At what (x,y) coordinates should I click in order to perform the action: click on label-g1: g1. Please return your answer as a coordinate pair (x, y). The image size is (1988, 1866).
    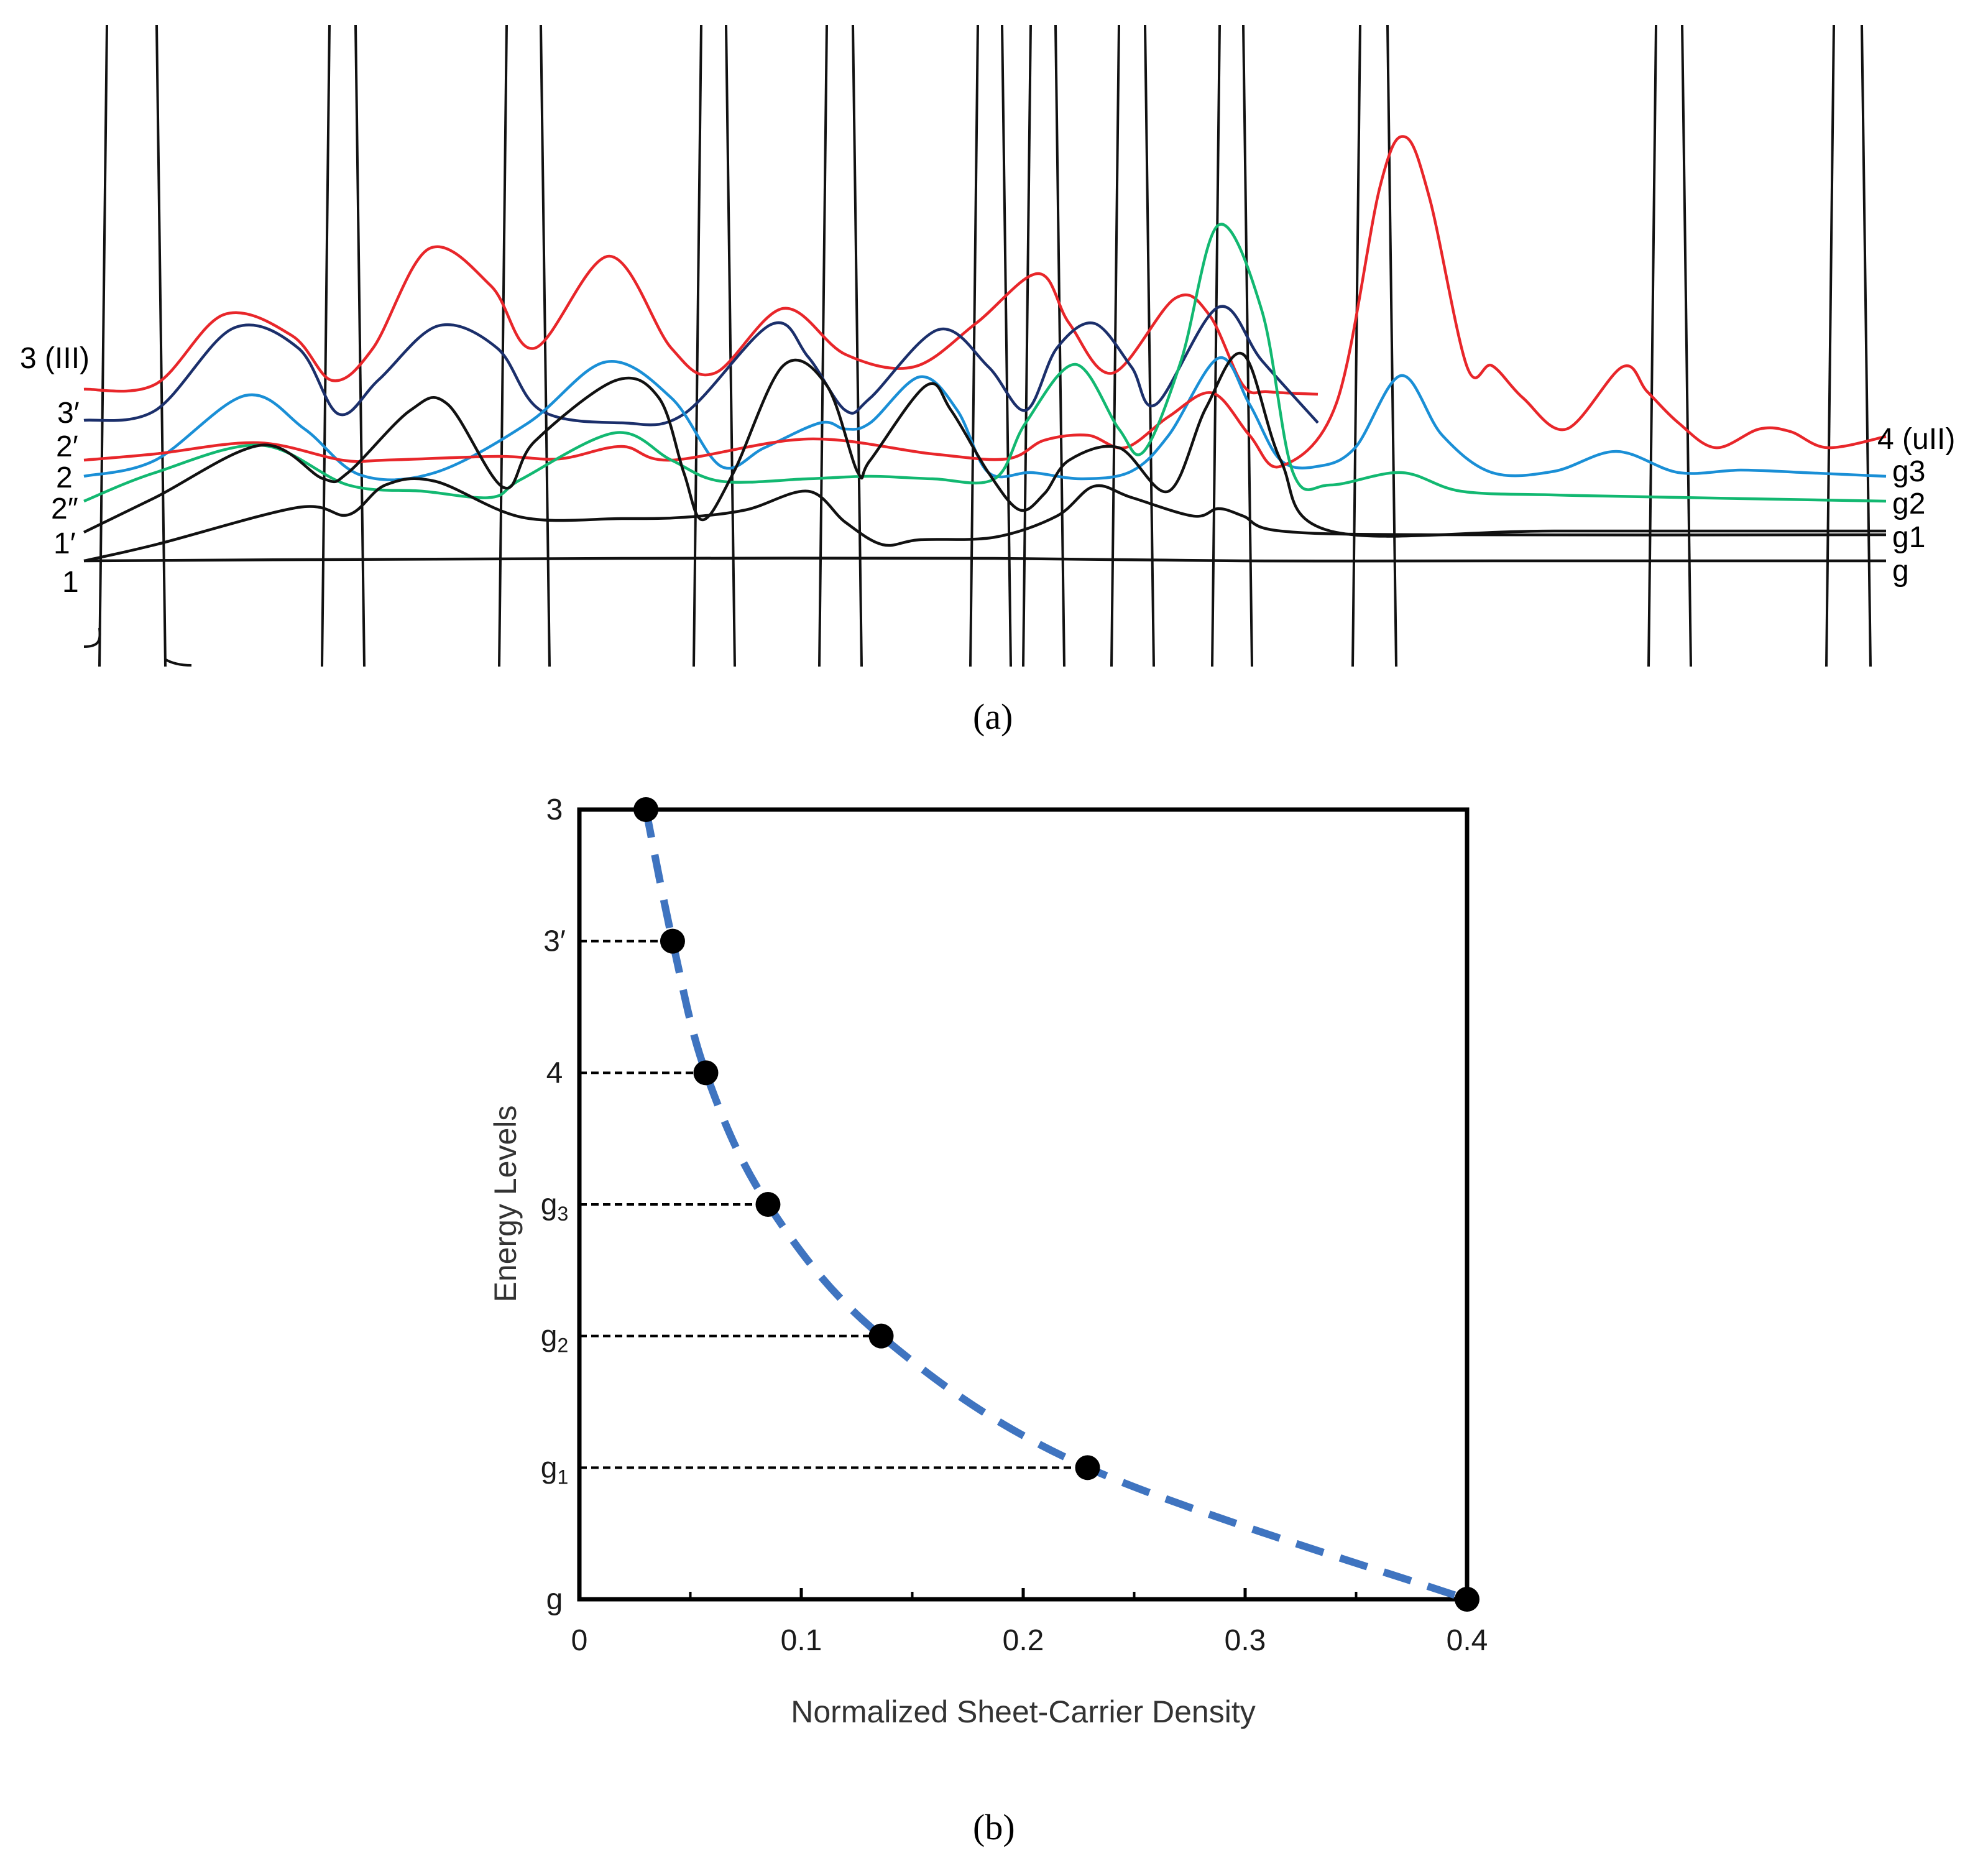
    Looking at the image, I should click on (1909, 537).